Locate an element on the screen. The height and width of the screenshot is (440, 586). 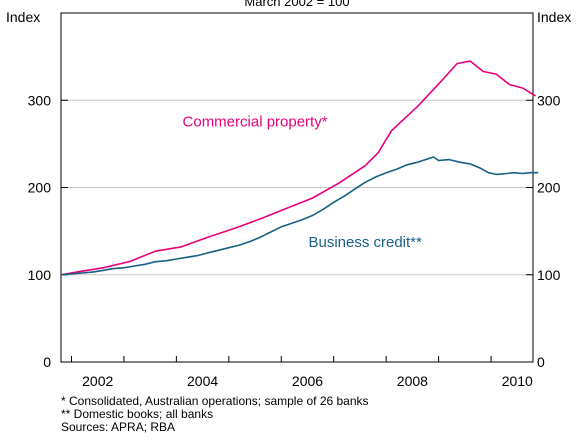
y-tick-label-left-0: 0 is located at coordinates (47, 362).